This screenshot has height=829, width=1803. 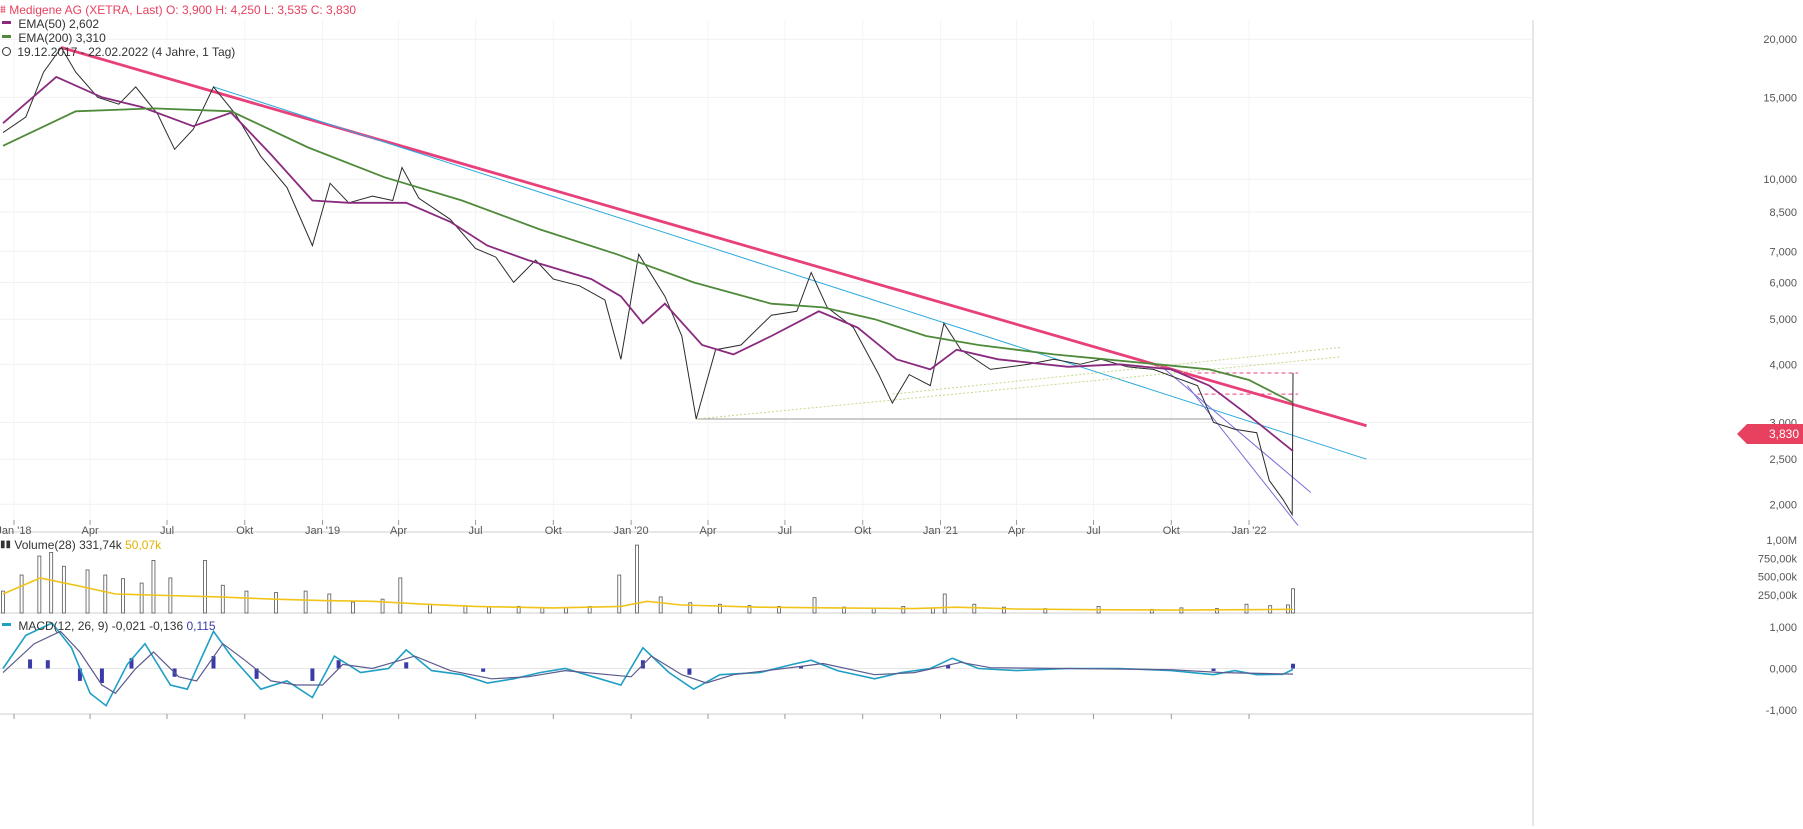 I want to click on volume-y-tick-label: 750,00k, so click(x=1778, y=559).